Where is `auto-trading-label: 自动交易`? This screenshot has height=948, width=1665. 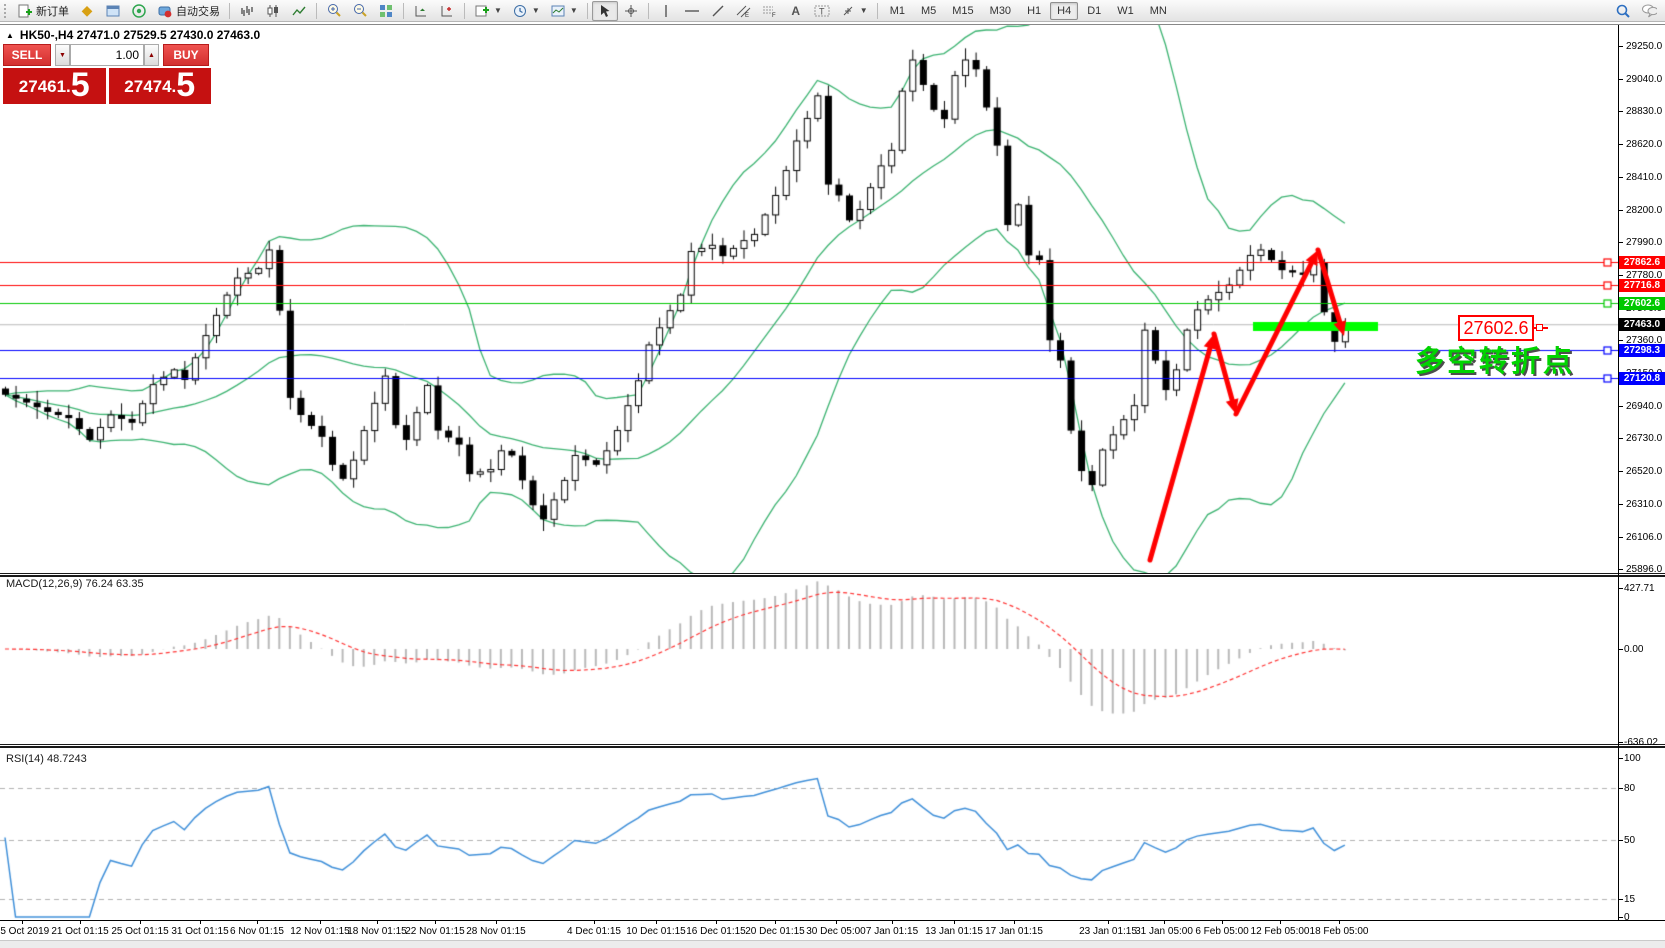
auto-trading-label: 自动交易 is located at coordinates (198, 11).